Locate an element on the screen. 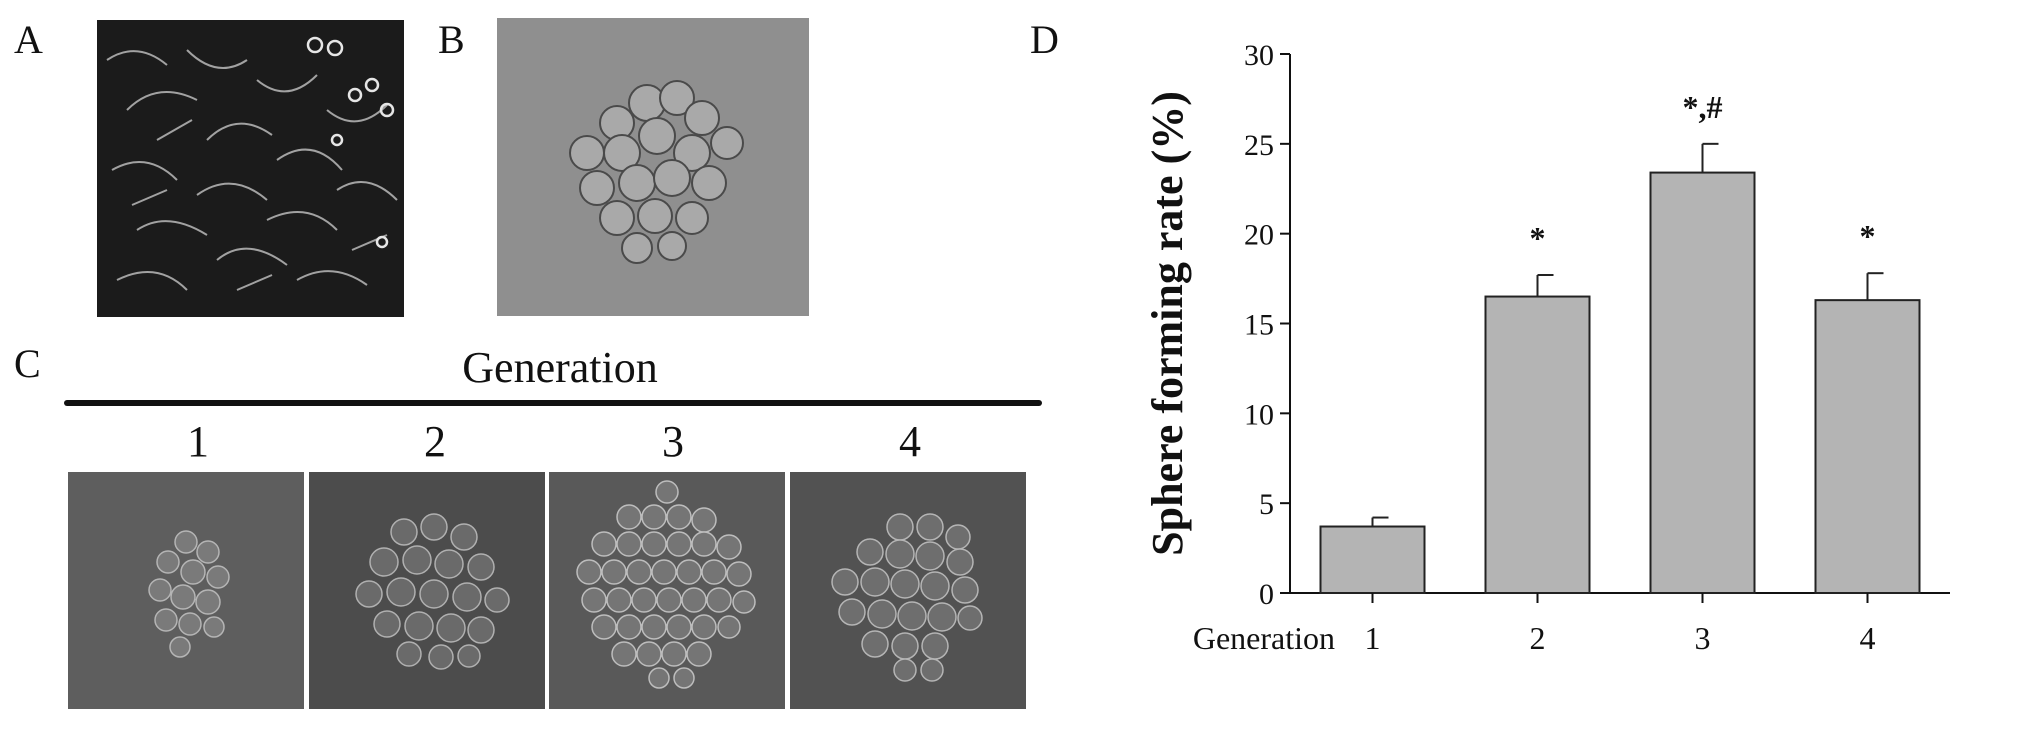  y-tick-label: 30 is located at coordinates (1259, 55).